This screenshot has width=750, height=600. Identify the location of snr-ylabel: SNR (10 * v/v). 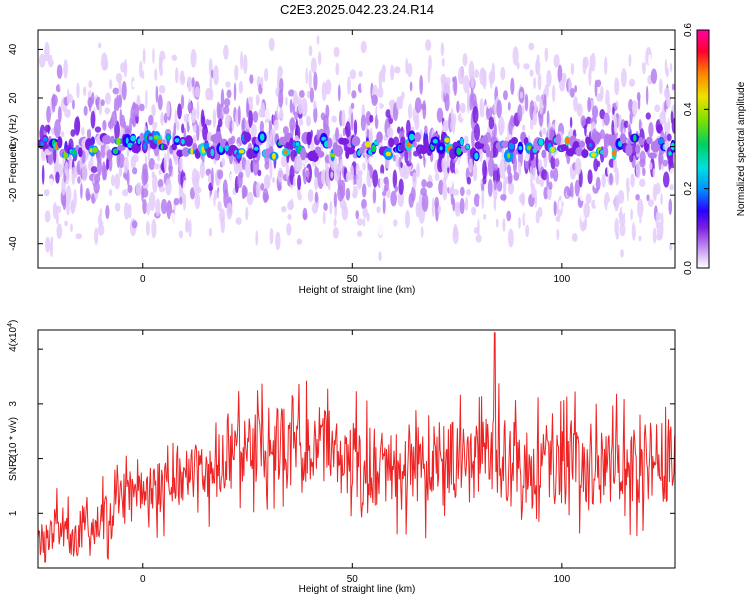
(13, 449).